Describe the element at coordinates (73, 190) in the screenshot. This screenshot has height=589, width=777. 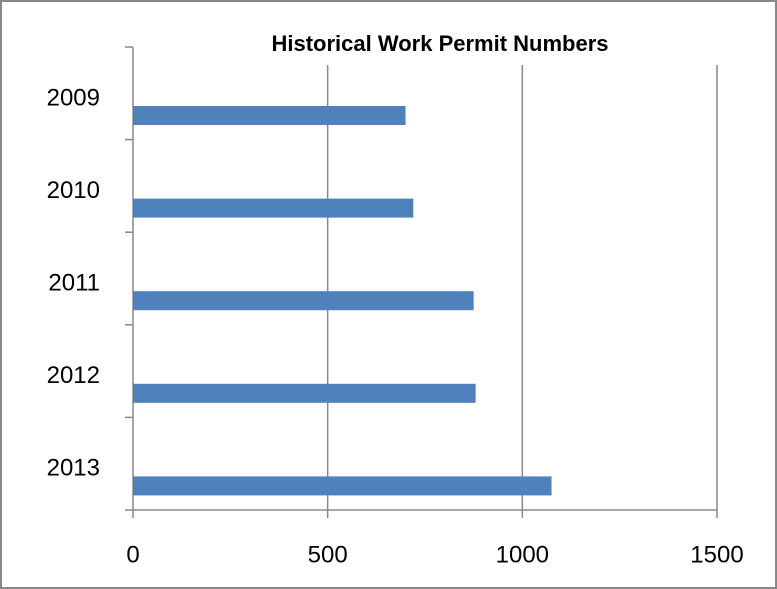
I see `y-tick-label: 2010` at that location.